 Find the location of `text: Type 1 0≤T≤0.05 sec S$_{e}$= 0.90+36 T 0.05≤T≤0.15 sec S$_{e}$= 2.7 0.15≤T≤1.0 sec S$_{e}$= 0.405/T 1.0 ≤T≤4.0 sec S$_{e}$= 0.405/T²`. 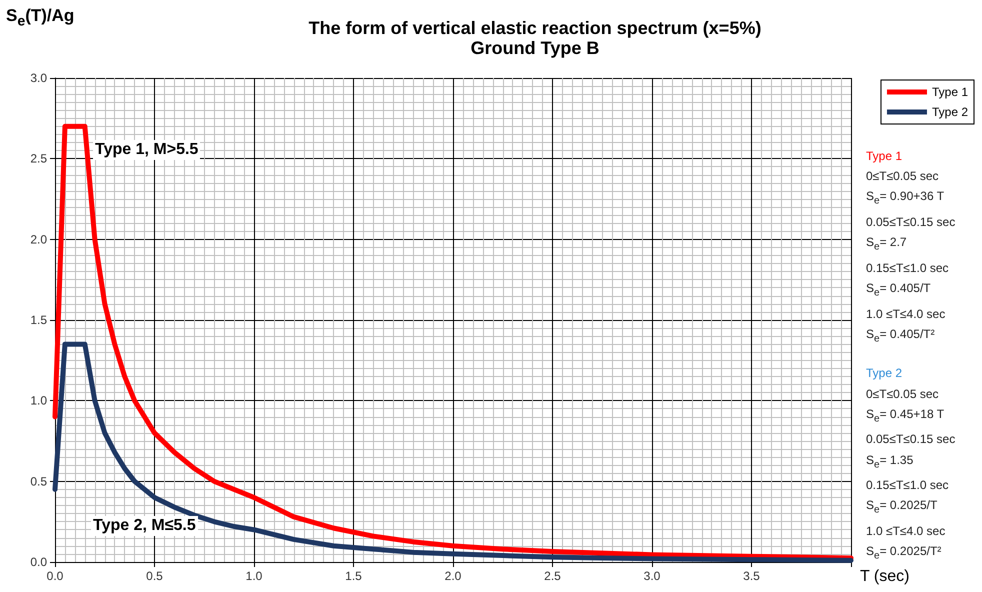

text: Type 1 0≤T≤0.05 sec S$_{e}$= 0.90+36 T 0.05≤T≤0.15 sec S$_{e}$= 2.7 0.15≤T≤1.0 sec S$_{e}$= 0.405/T 1.0 ≤T≤4.0 sec S$_{e}$= 0.405/T² is located at coordinates (911, 246).